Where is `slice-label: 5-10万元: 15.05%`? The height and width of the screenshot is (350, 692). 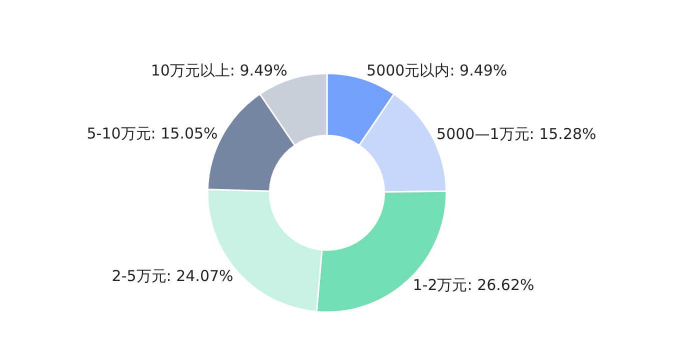 slice-label: 5-10万元: 15.05% is located at coordinates (152, 133).